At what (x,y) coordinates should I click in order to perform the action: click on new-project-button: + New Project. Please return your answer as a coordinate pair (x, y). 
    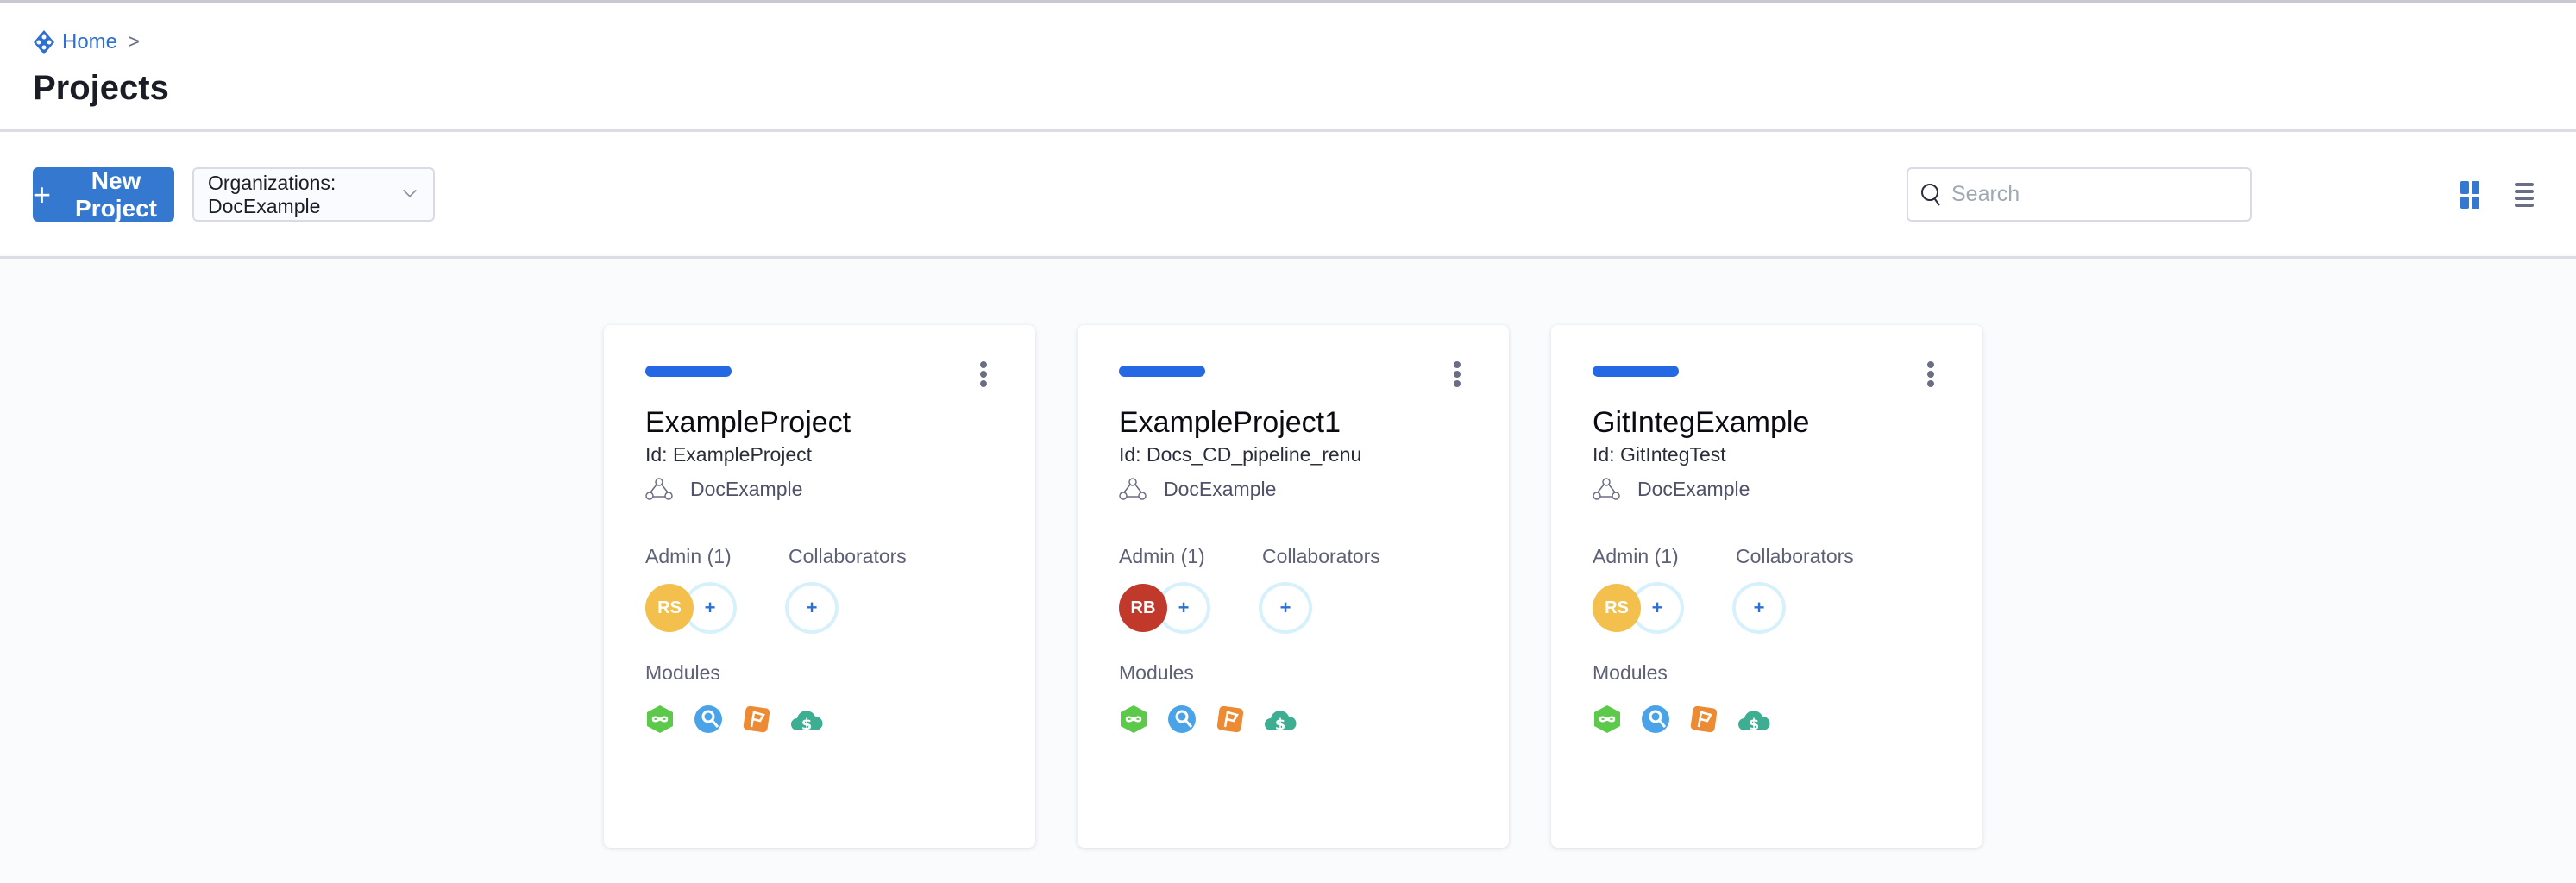
    Looking at the image, I should click on (103, 195).